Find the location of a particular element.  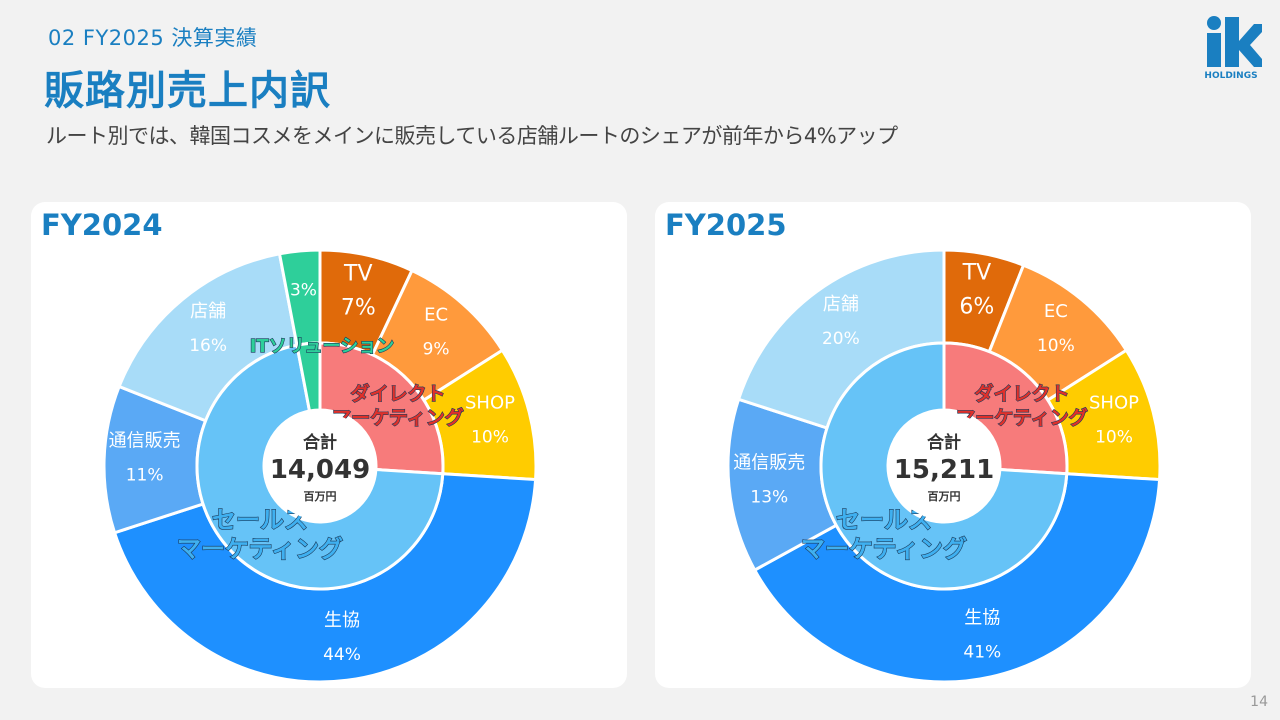

outer-slice-value-segment-5: 20% is located at coordinates (841, 339).